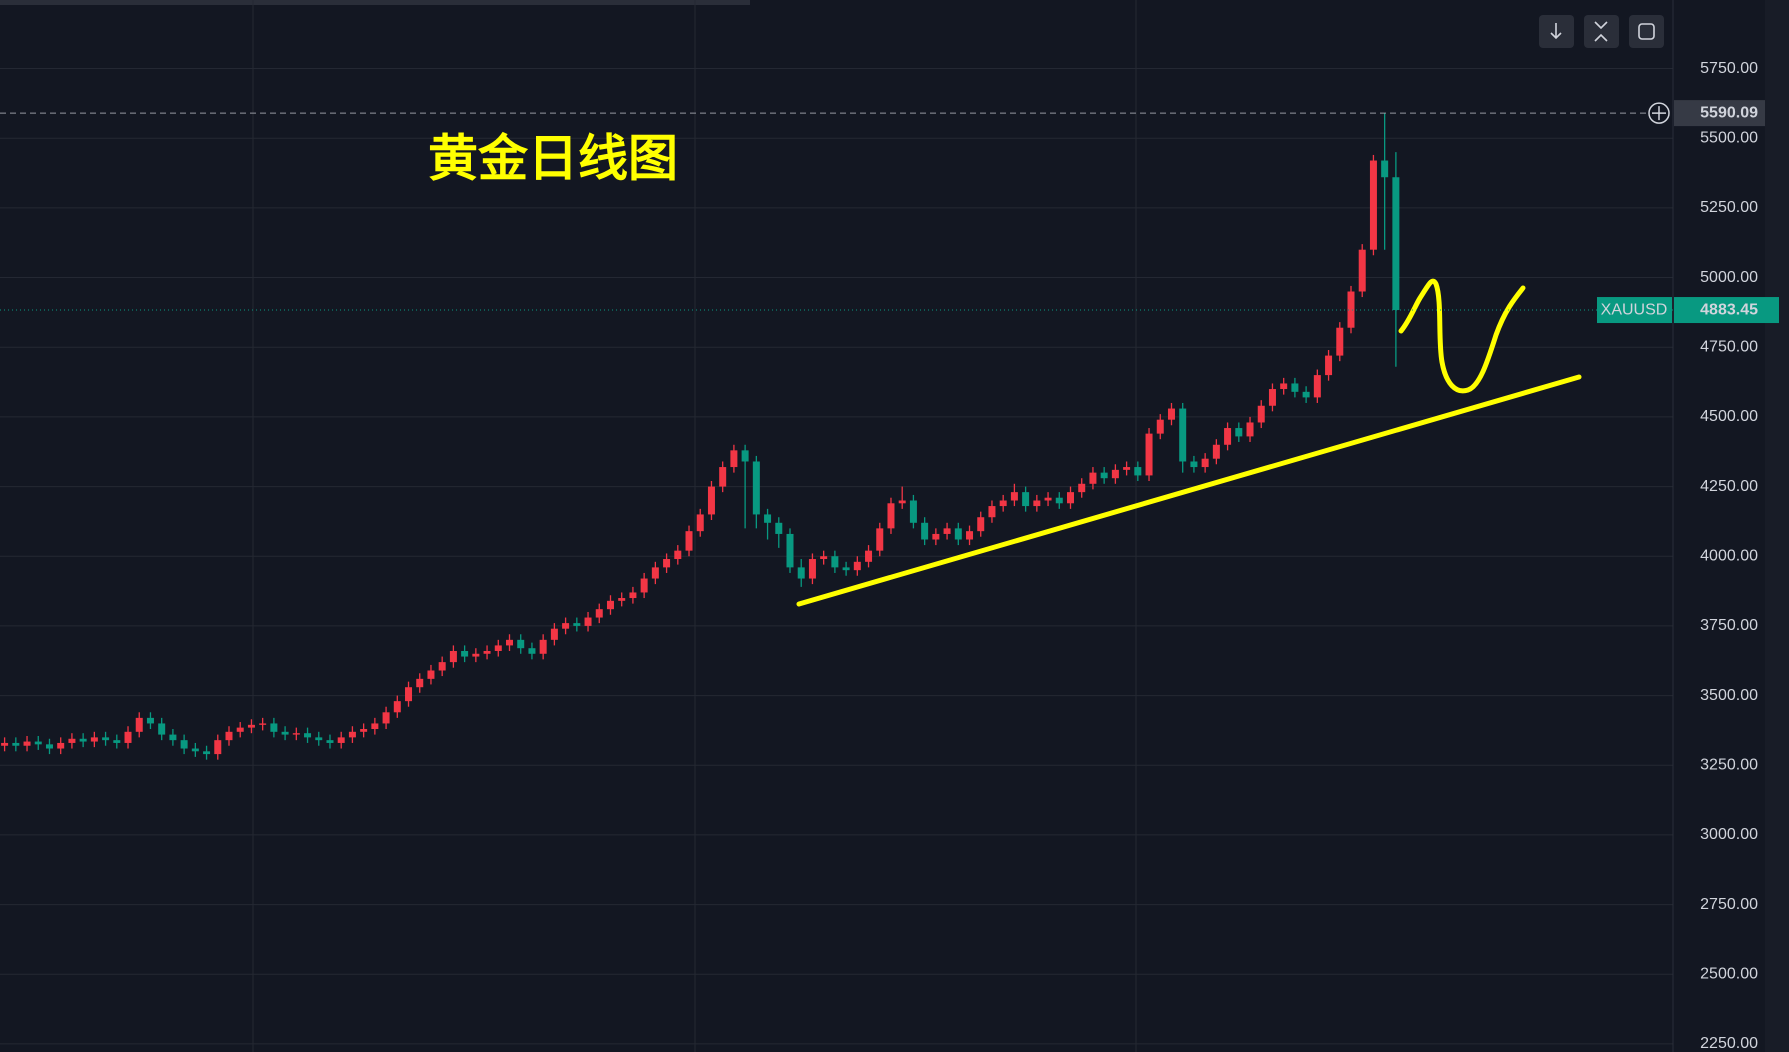 The height and width of the screenshot is (1052, 1789). I want to click on y-tick-label: 2750.00, so click(1729, 904).